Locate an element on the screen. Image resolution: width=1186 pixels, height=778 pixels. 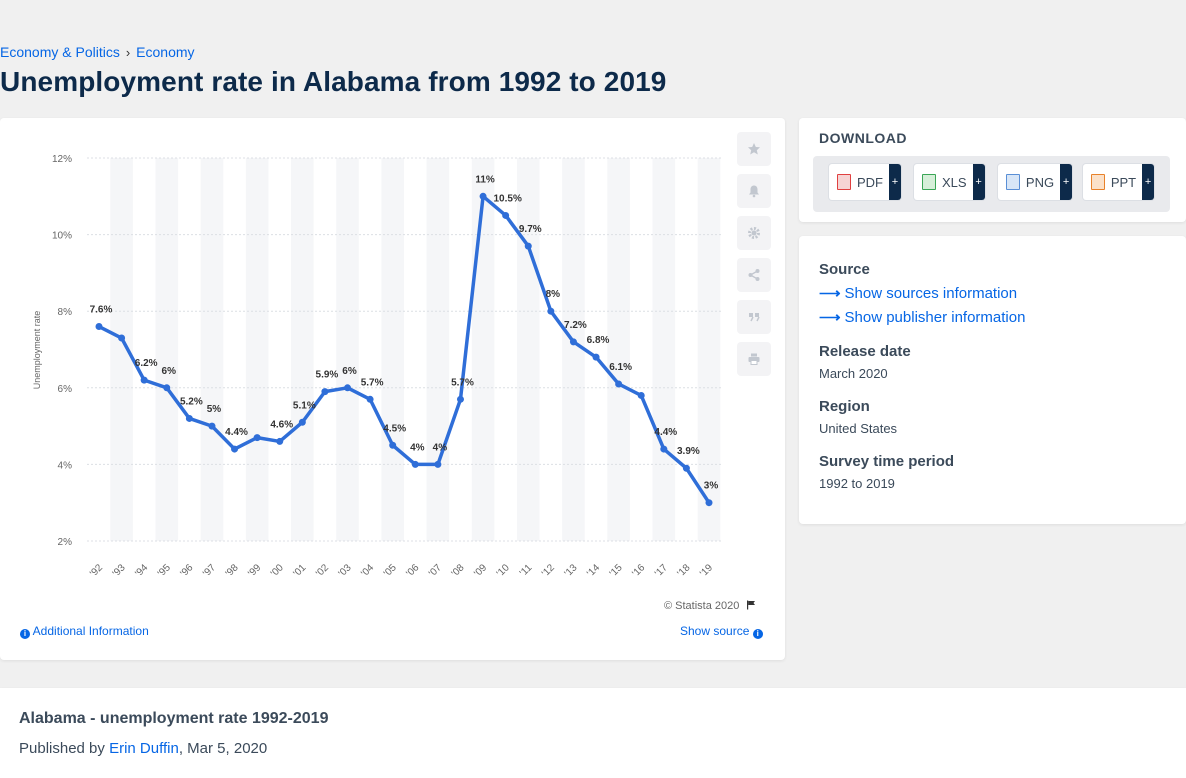
star-icon is located at coordinates (754, 149).